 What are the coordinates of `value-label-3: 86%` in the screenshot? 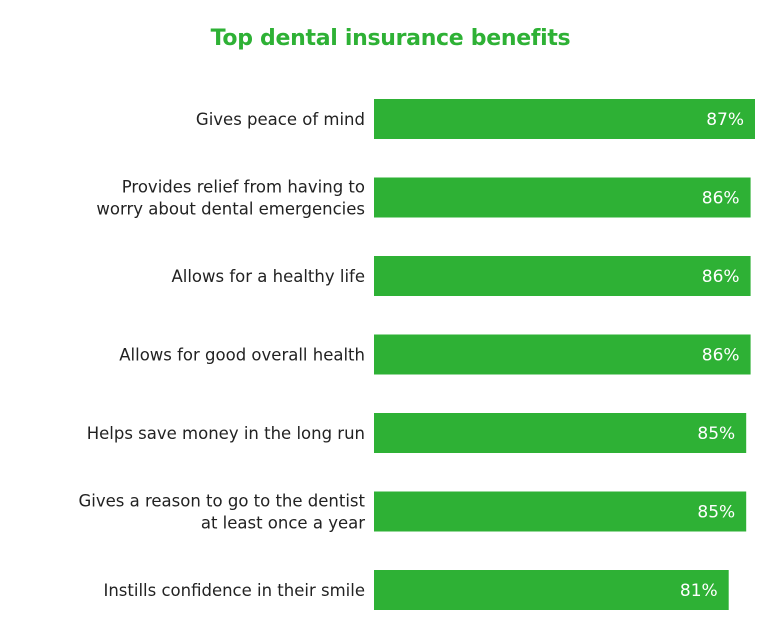 It's located at (721, 277).